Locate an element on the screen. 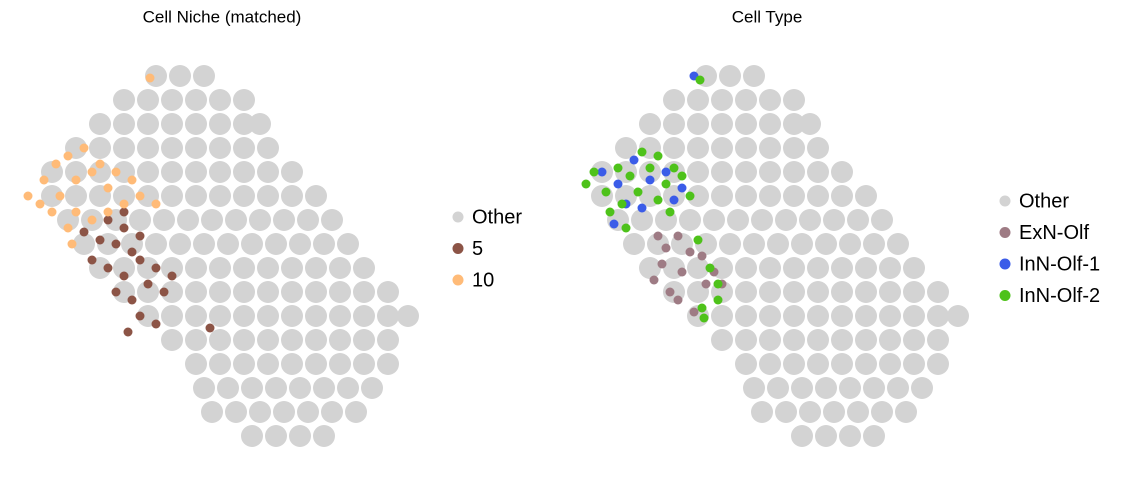 The width and height of the screenshot is (1128, 477). chart-title: Cell Niche (matched) is located at coordinates (222, 16).